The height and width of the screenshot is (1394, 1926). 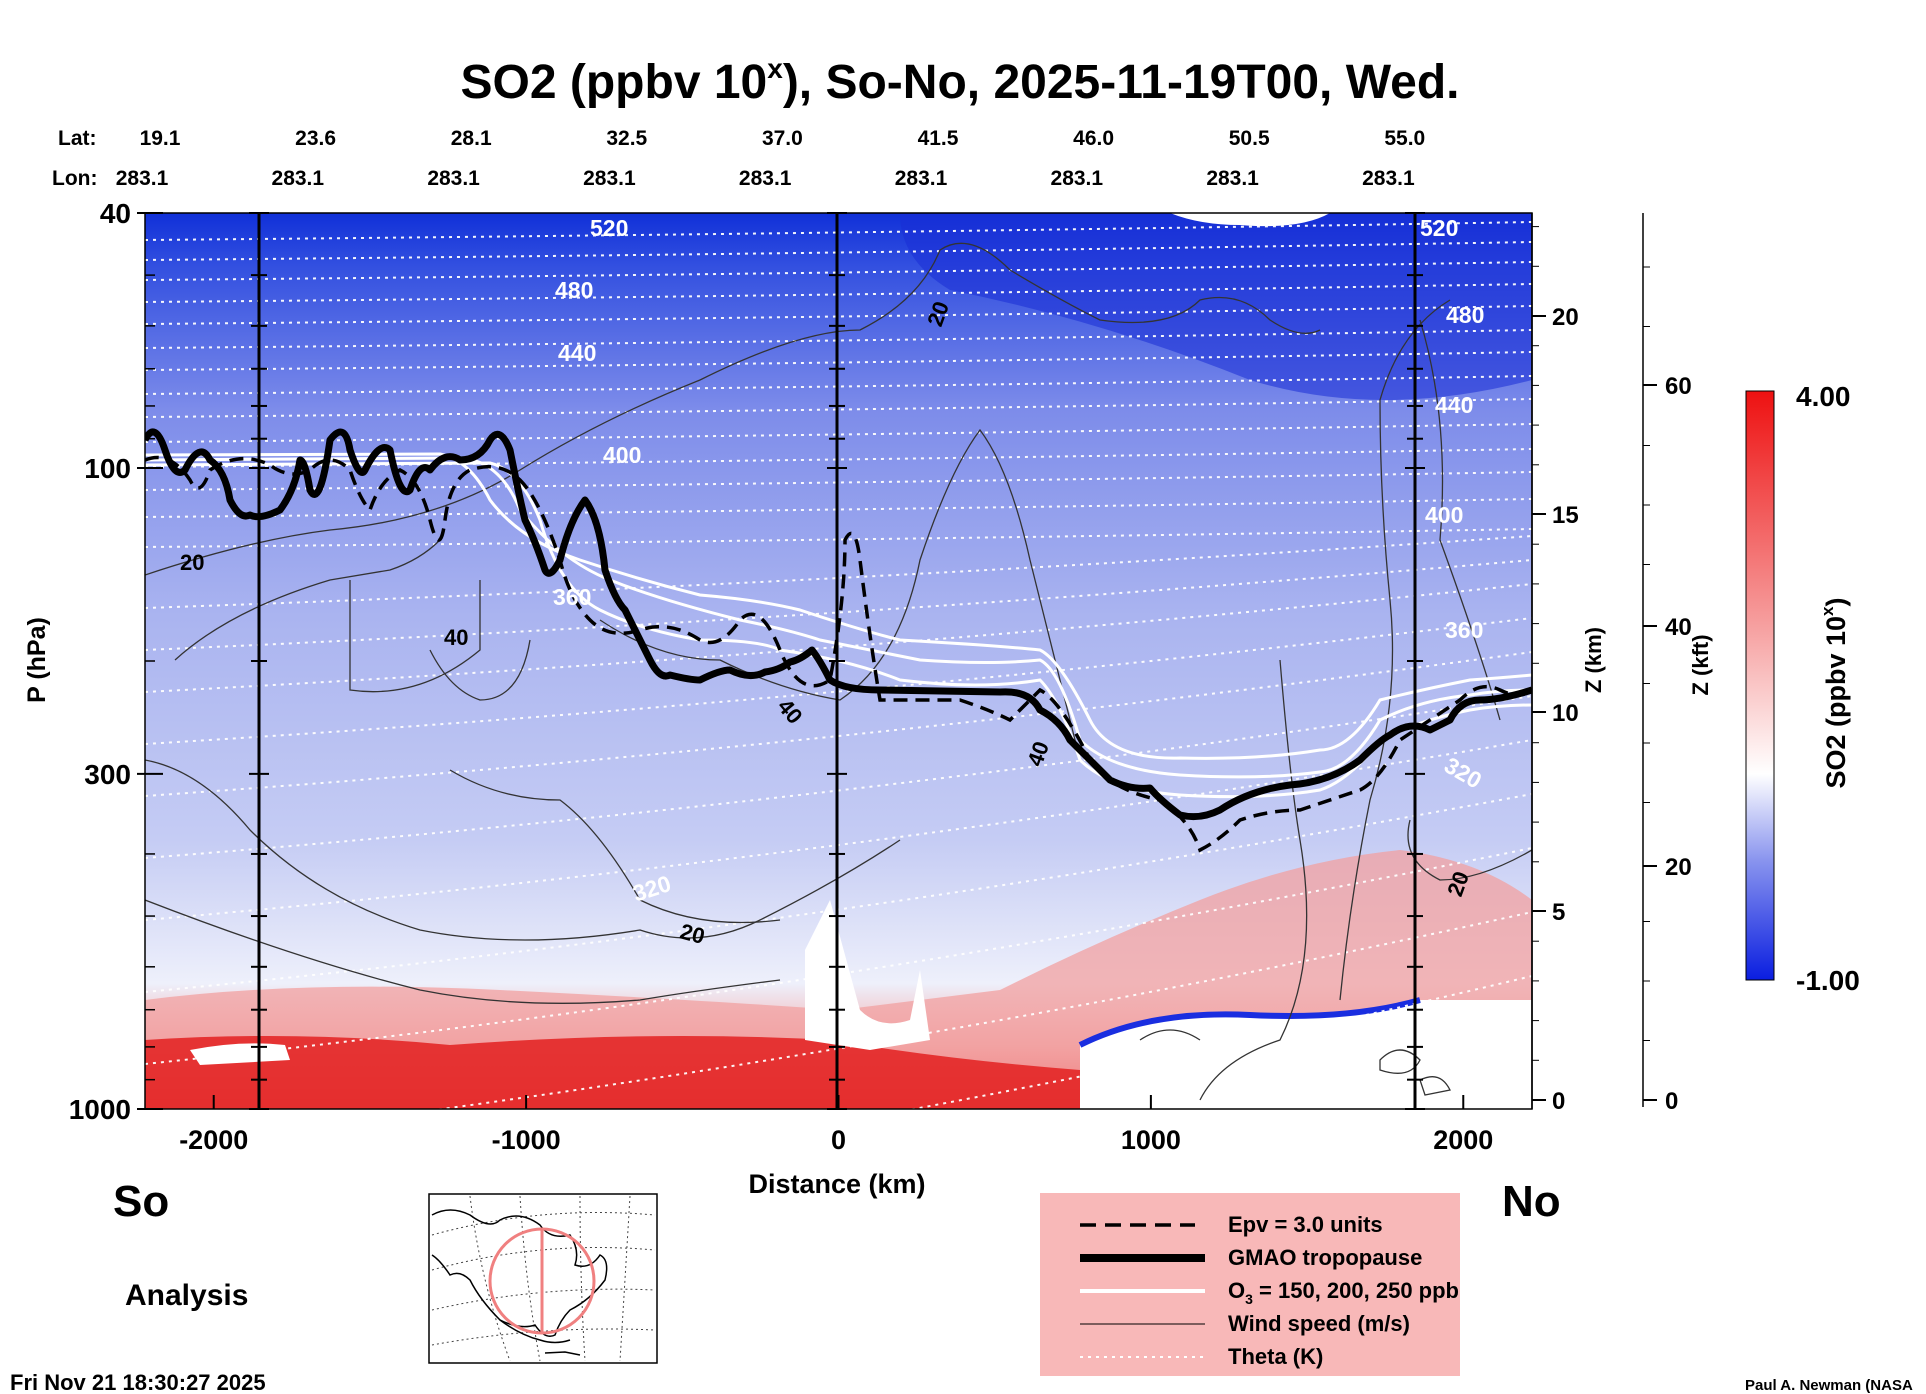 What do you see at coordinates (456, 637) in the screenshot?
I see `wind-label: 40` at bounding box center [456, 637].